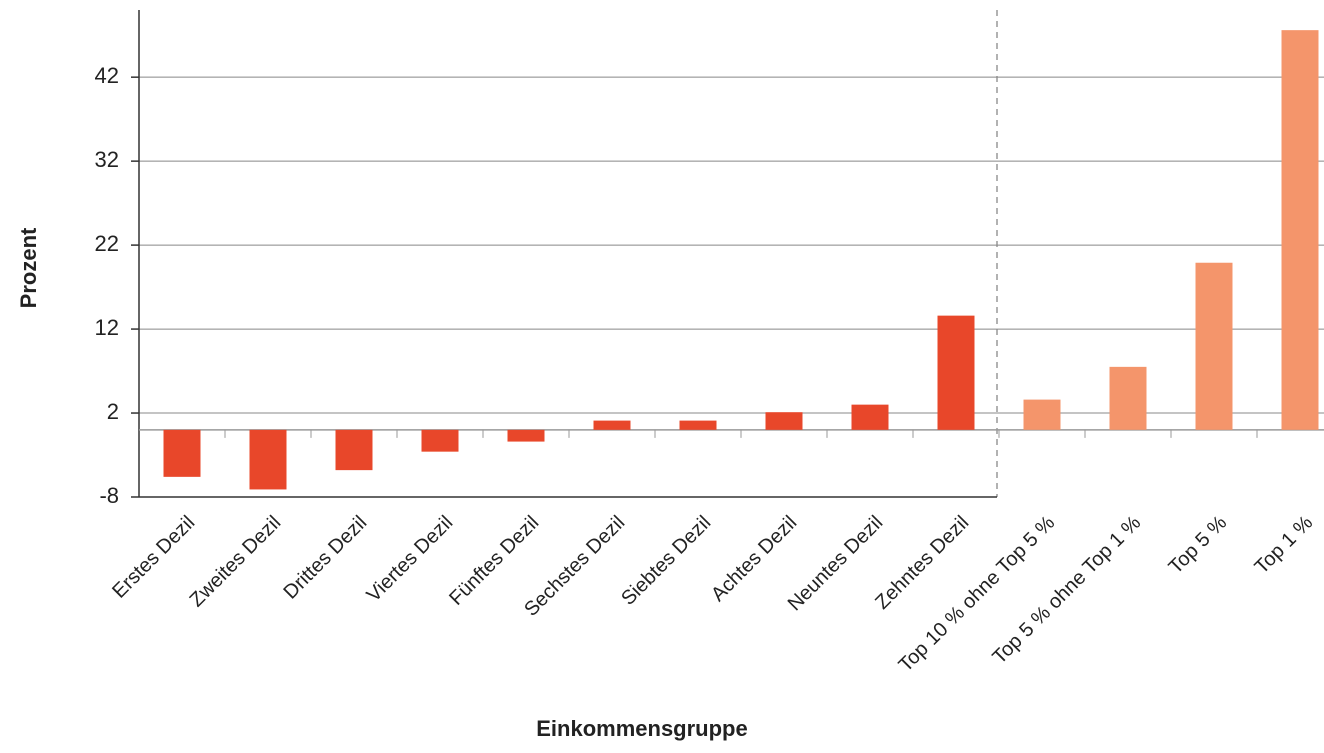 This screenshot has width=1324, height=753. What do you see at coordinates (153, 557) in the screenshot?
I see `x-tick-label: Erstes Dezil` at bounding box center [153, 557].